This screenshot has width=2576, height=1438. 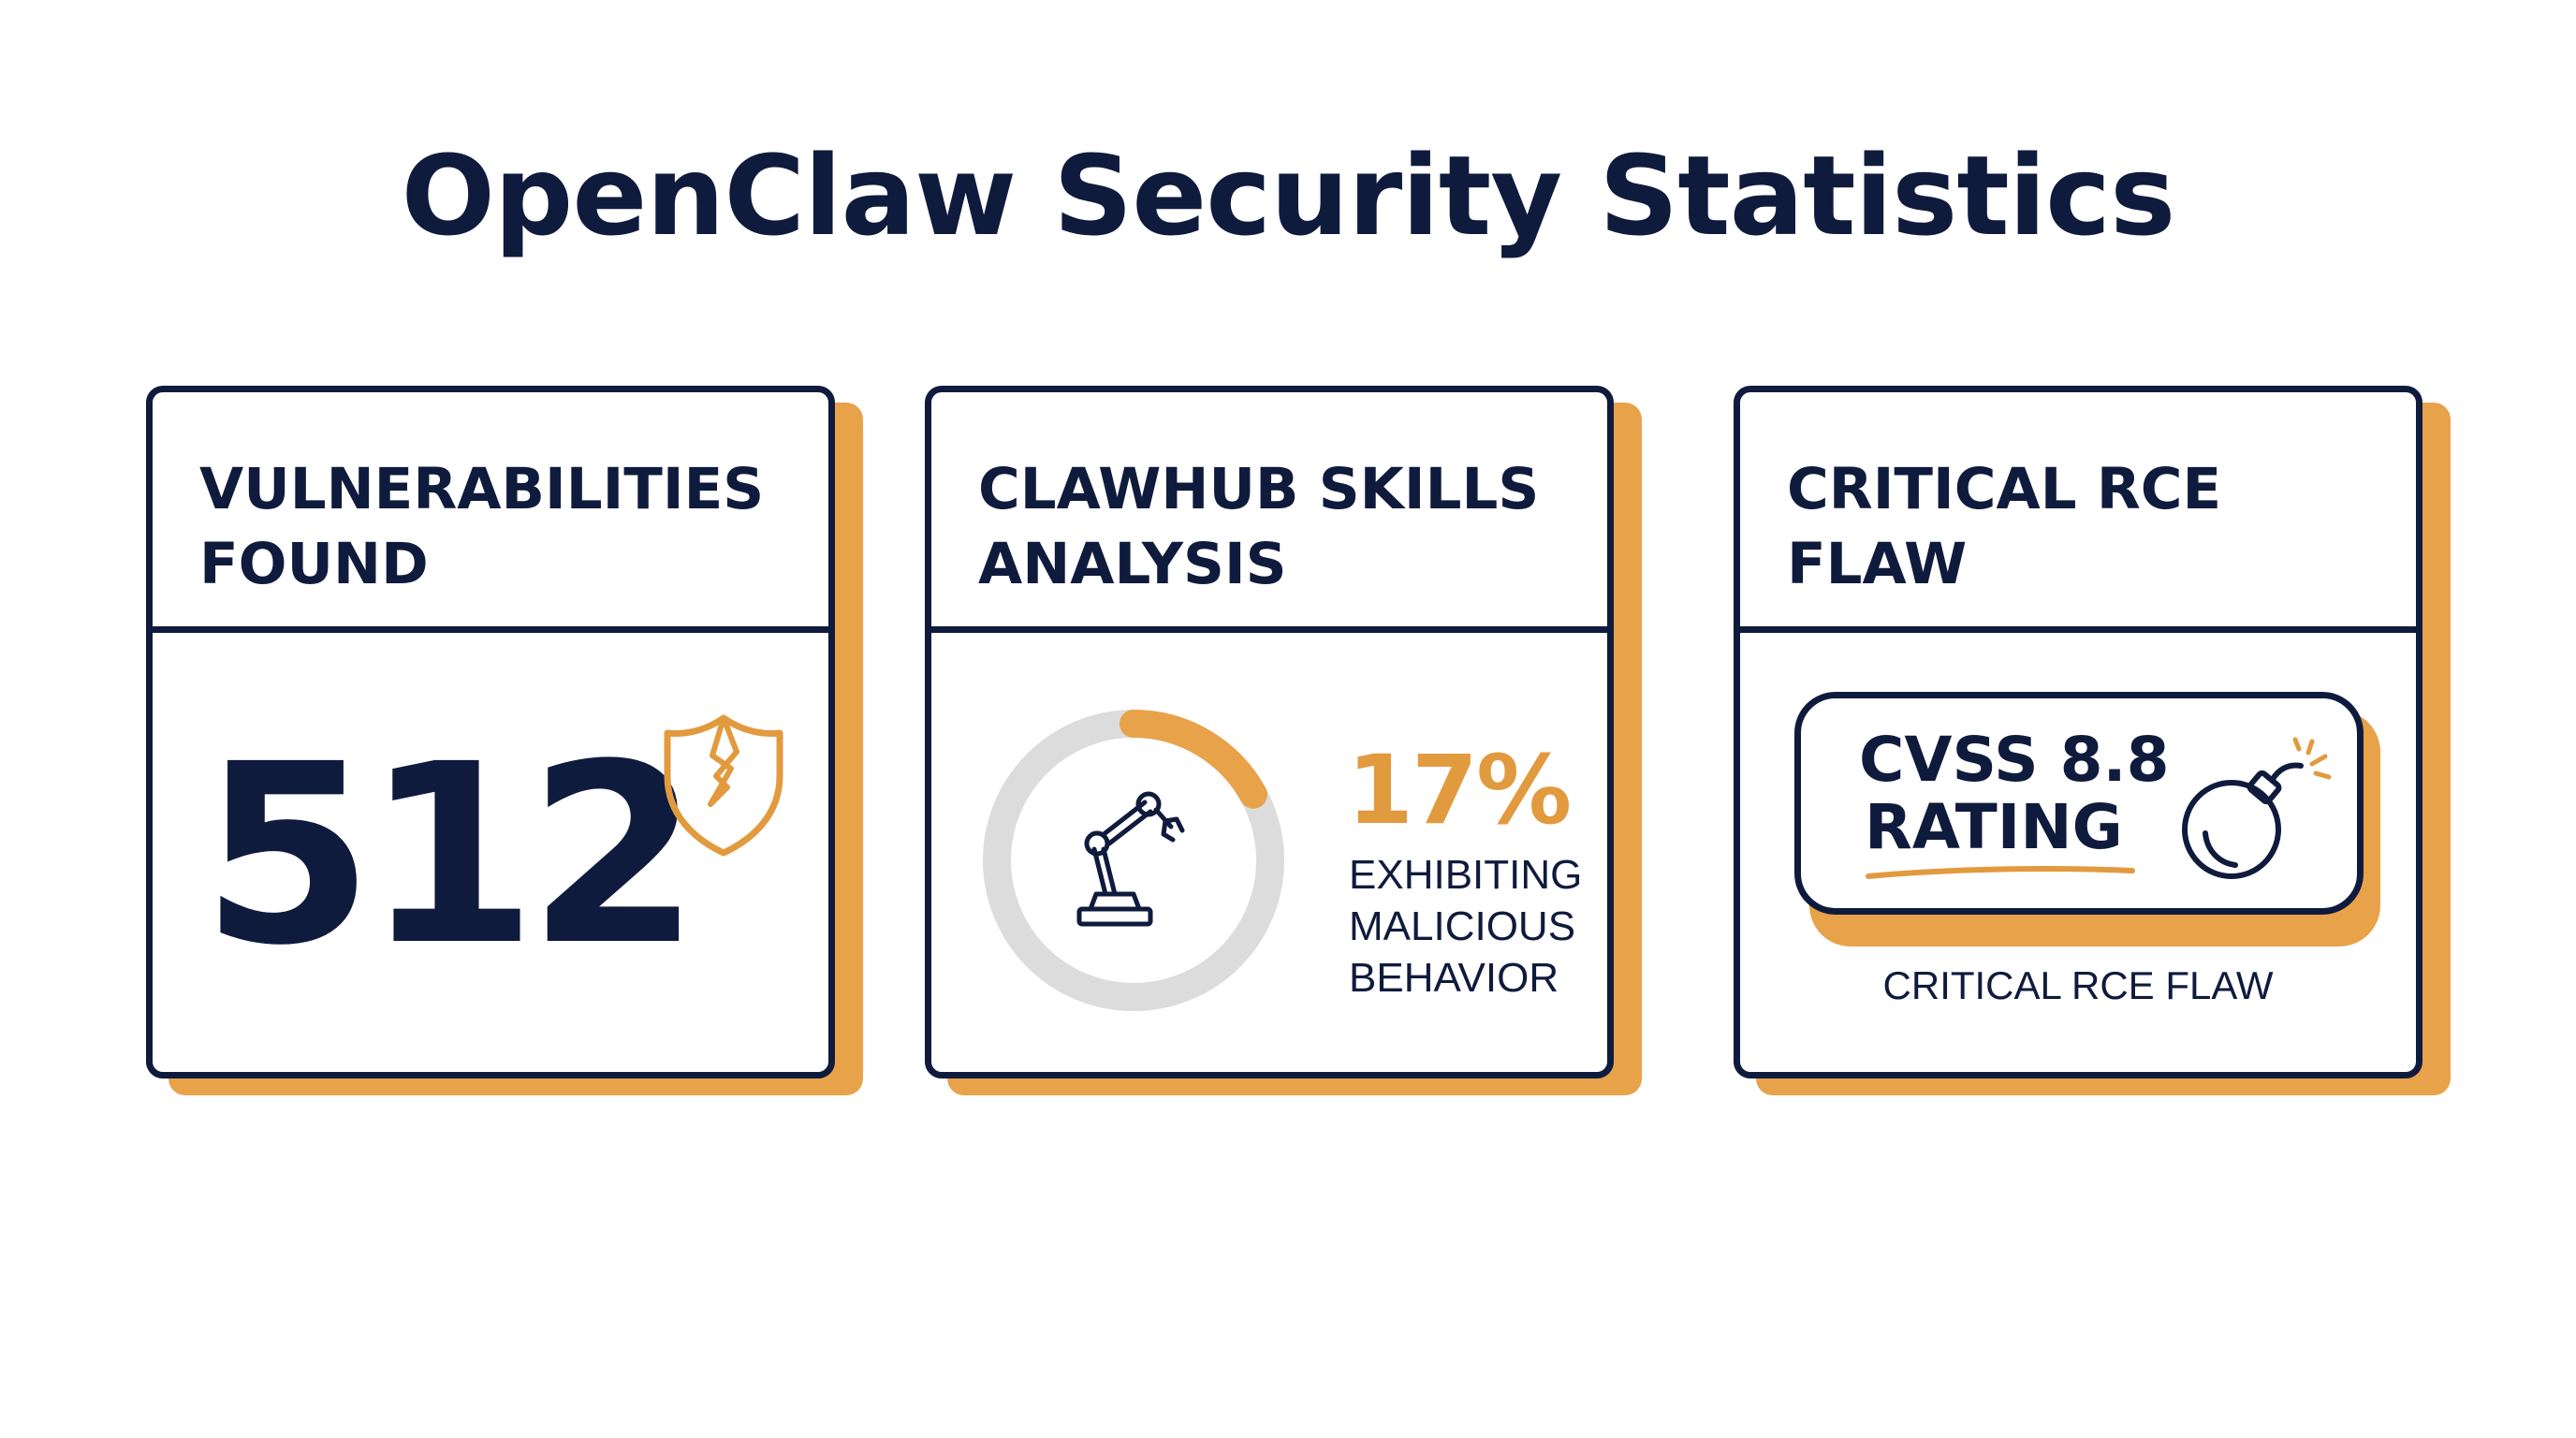 What do you see at coordinates (2014, 760) in the screenshot?
I see `cvss-score: CVSS 8.8` at bounding box center [2014, 760].